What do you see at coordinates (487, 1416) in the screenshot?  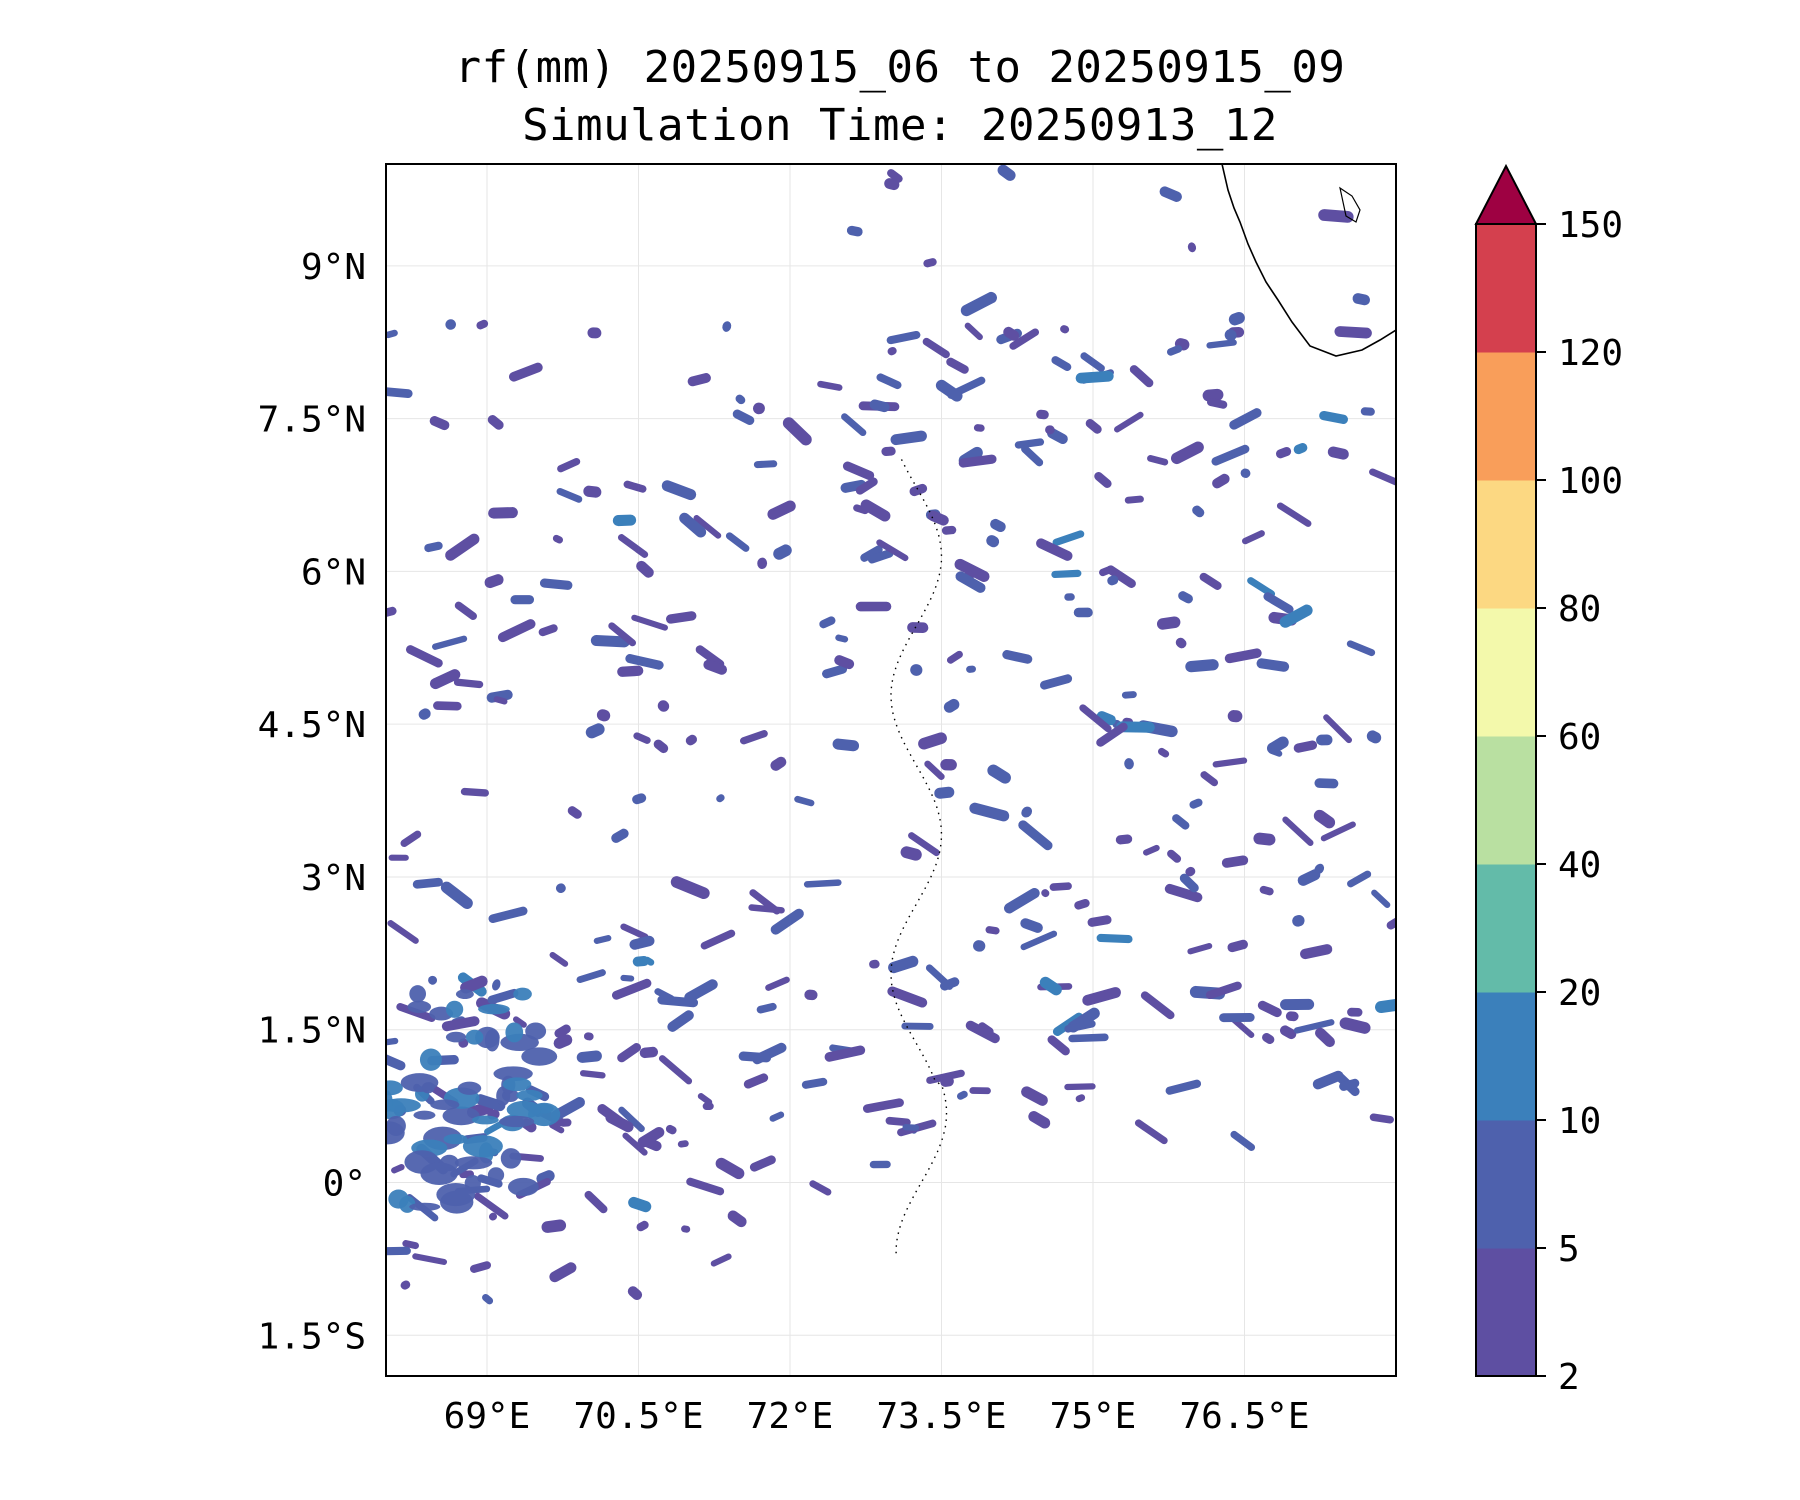 I see `x-tick-label: 69°E` at bounding box center [487, 1416].